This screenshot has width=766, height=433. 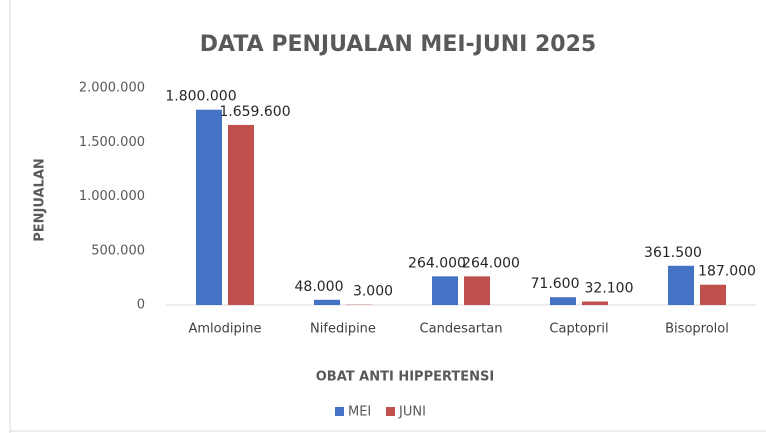 What do you see at coordinates (373, 292) in the screenshot?
I see `value-label: 3.000` at bounding box center [373, 292].